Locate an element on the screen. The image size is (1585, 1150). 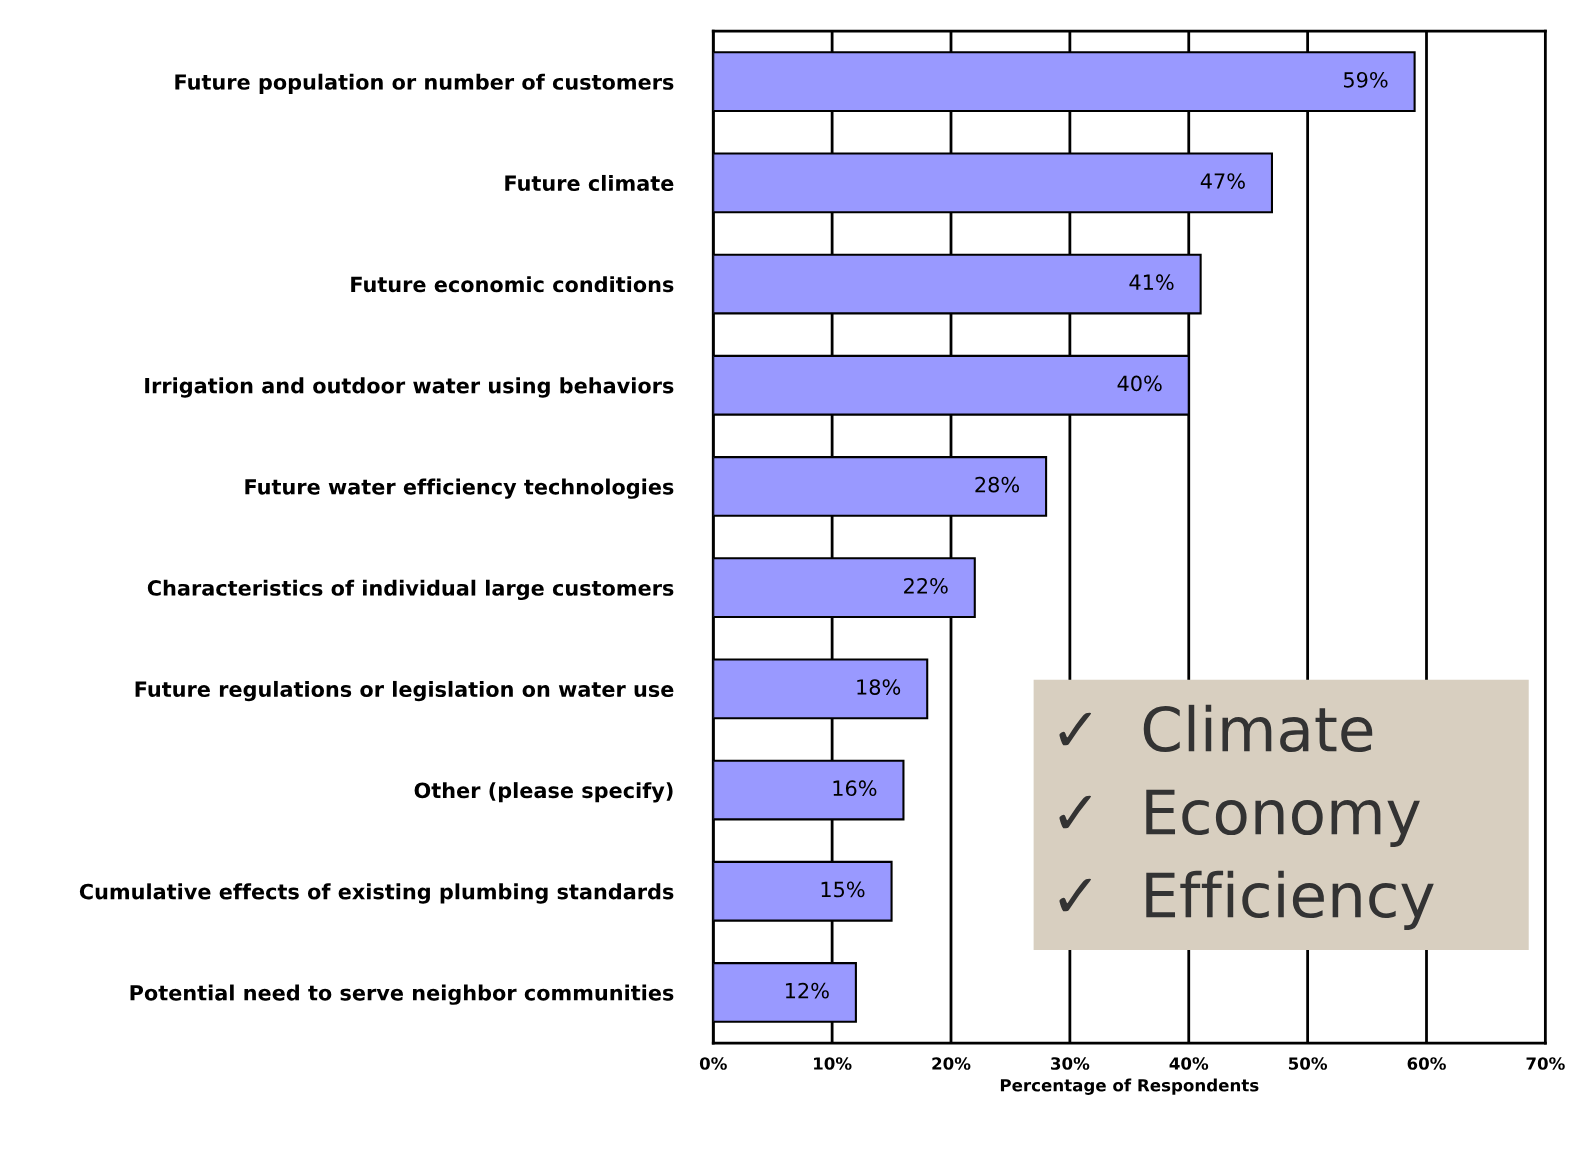
y-tick-label: Future economic conditions is located at coordinates (512, 284).